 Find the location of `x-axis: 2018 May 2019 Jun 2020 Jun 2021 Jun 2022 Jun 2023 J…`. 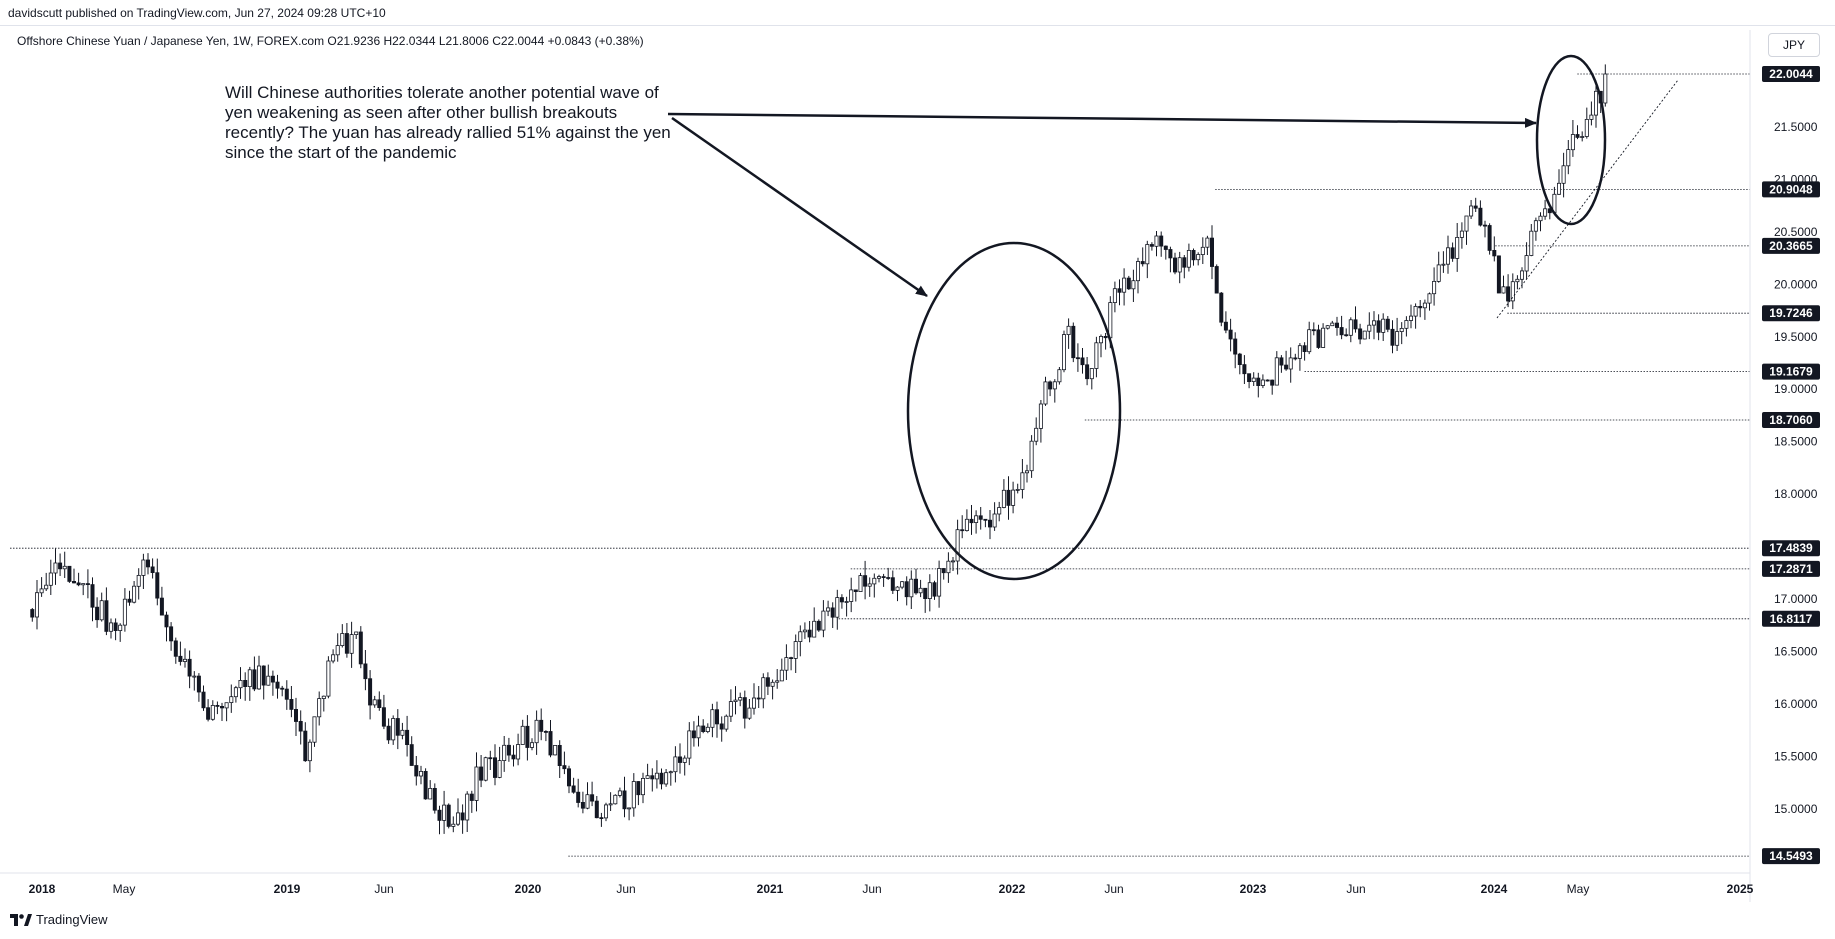

x-axis: 2018 May 2019 Jun 2020 Jun 2021 Jun 2022 Jun 2023 J… is located at coordinates (891, 889).